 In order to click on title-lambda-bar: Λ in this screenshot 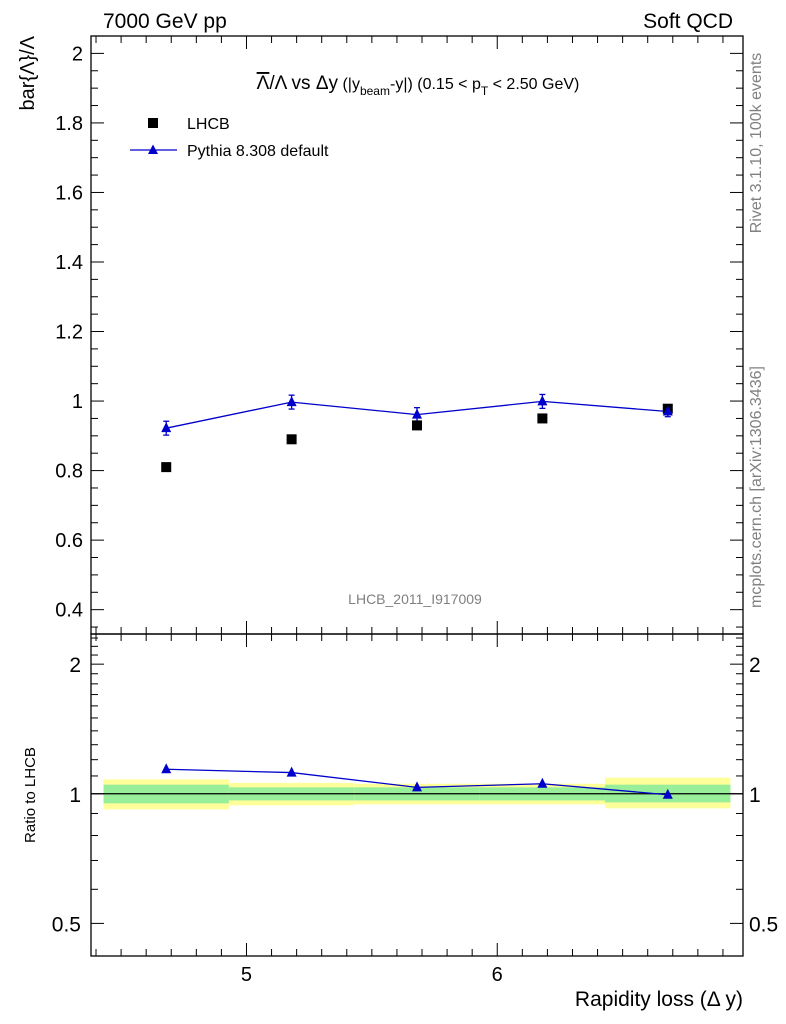, I will do `click(263, 83)`.